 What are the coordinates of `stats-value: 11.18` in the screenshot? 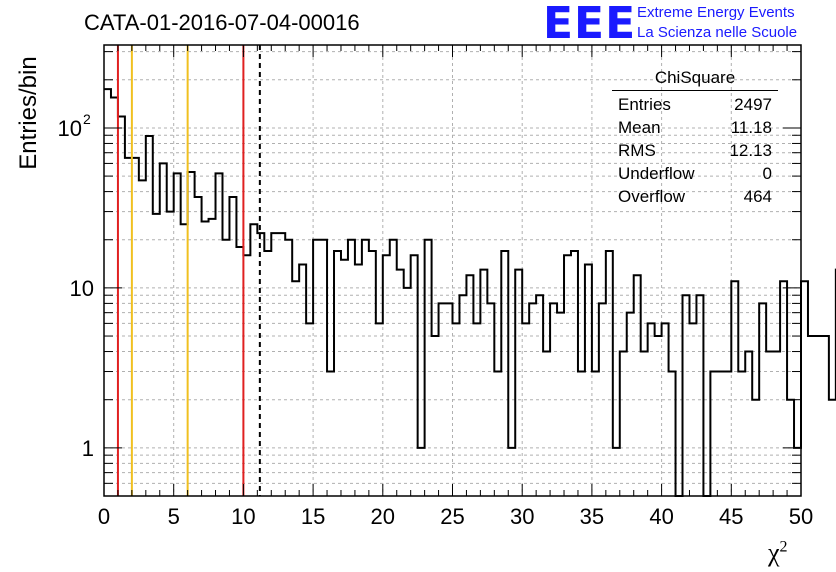 It's located at (751, 127).